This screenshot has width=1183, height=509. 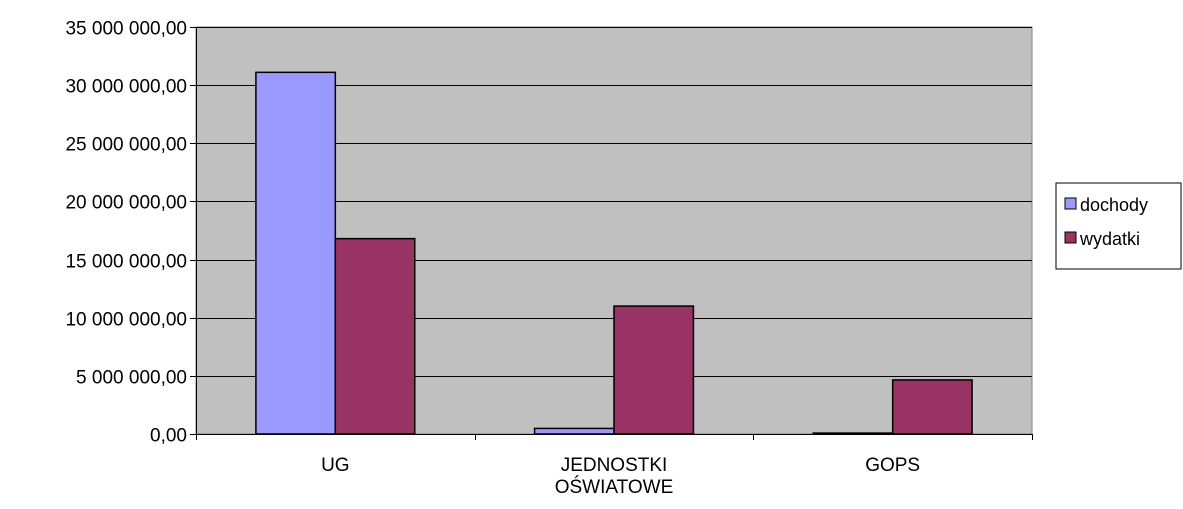 What do you see at coordinates (126, 320) in the screenshot?
I see `y-tick-label: 10 000 000,00` at bounding box center [126, 320].